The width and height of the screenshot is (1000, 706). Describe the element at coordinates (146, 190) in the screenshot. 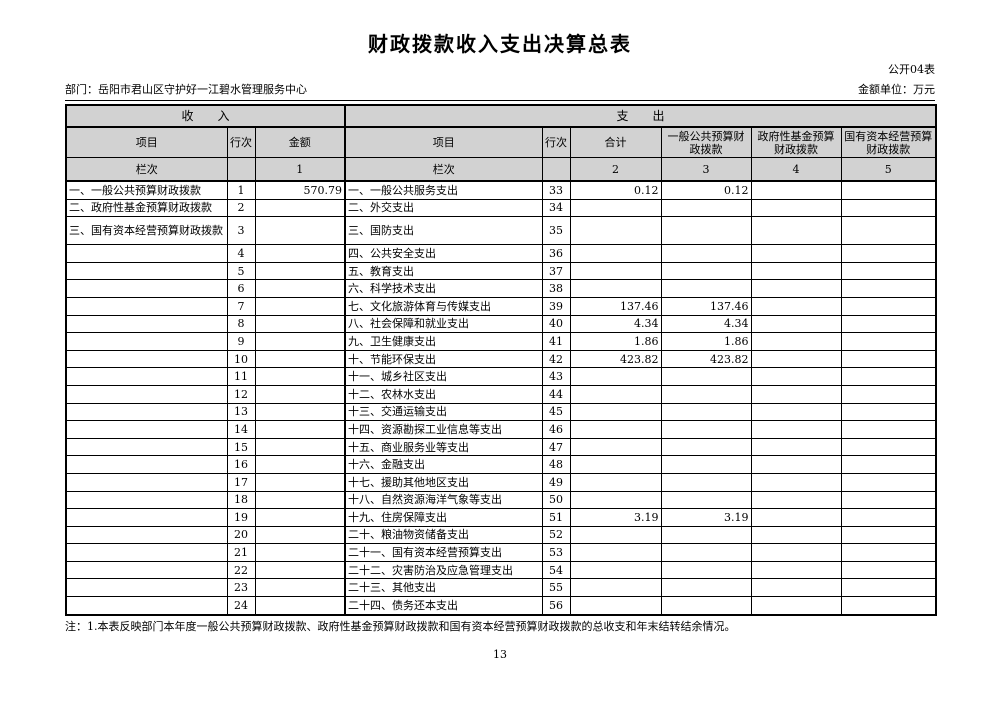

I see `income-item-cell: 一、一般公共预算财政拨款` at that location.